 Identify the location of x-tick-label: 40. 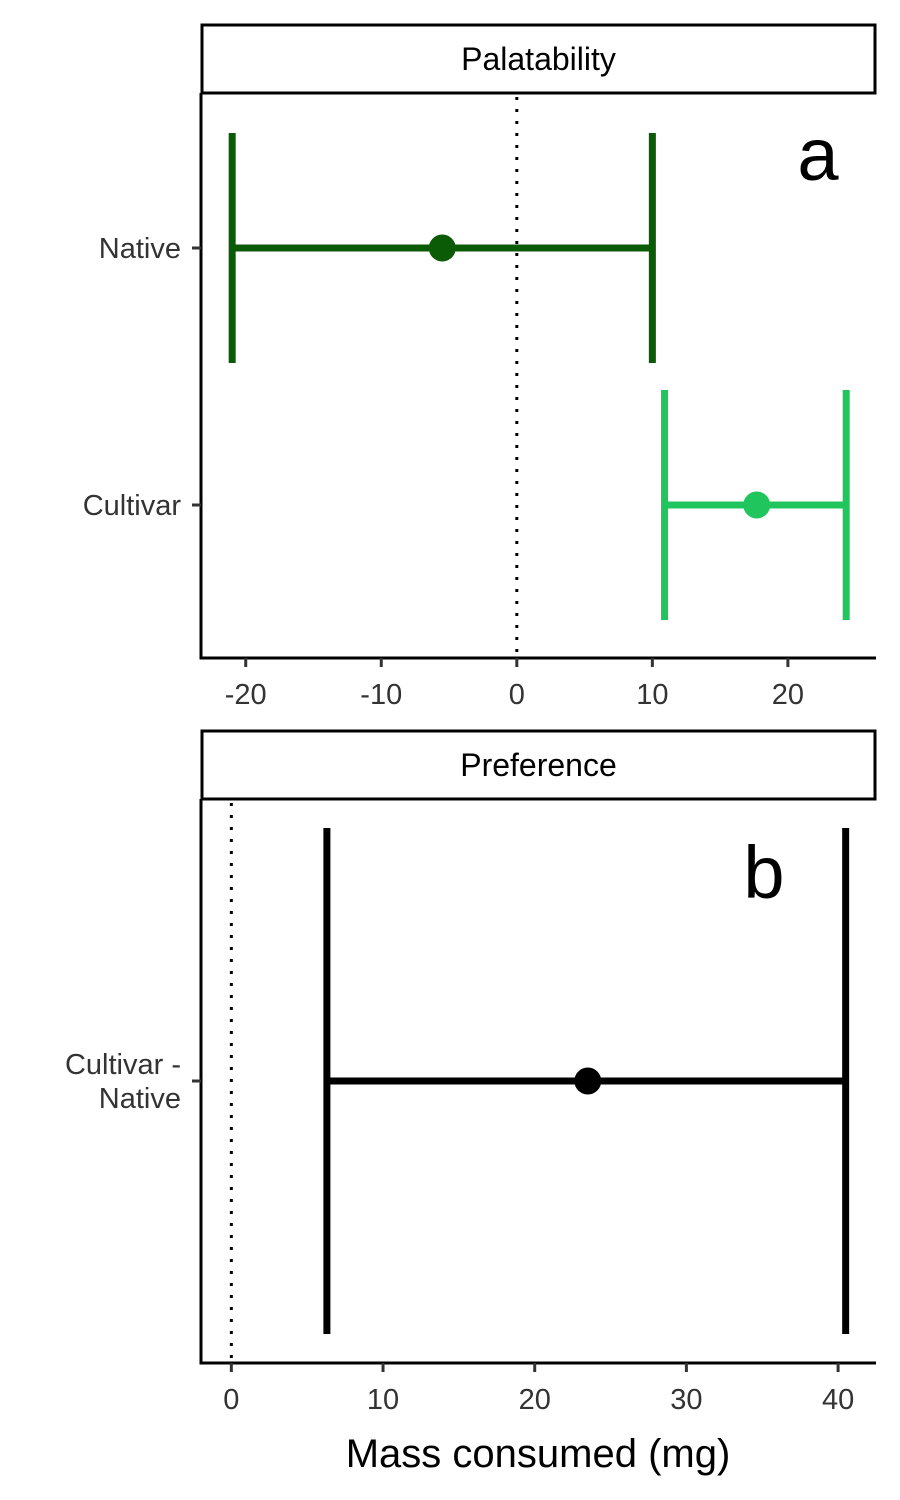
(838, 1400).